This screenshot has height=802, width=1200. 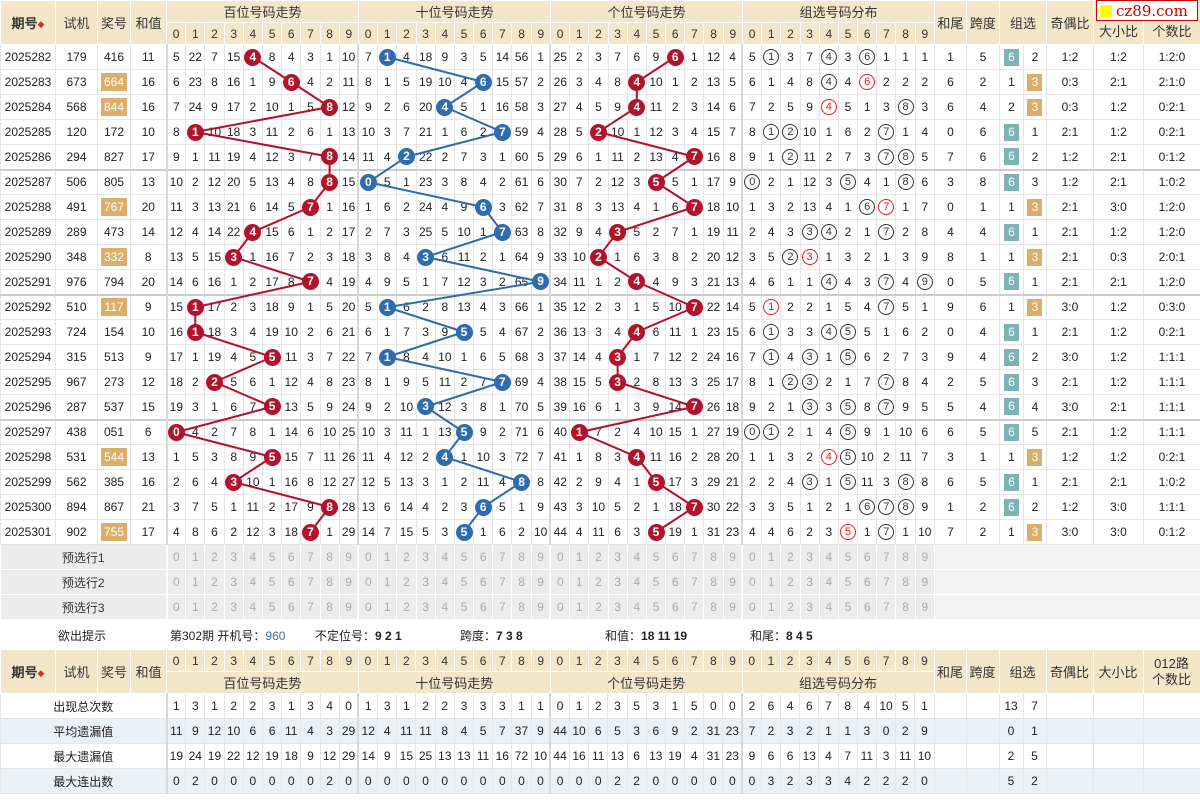 I want to click on site-logo: cz89.com, so click(x=1147, y=10).